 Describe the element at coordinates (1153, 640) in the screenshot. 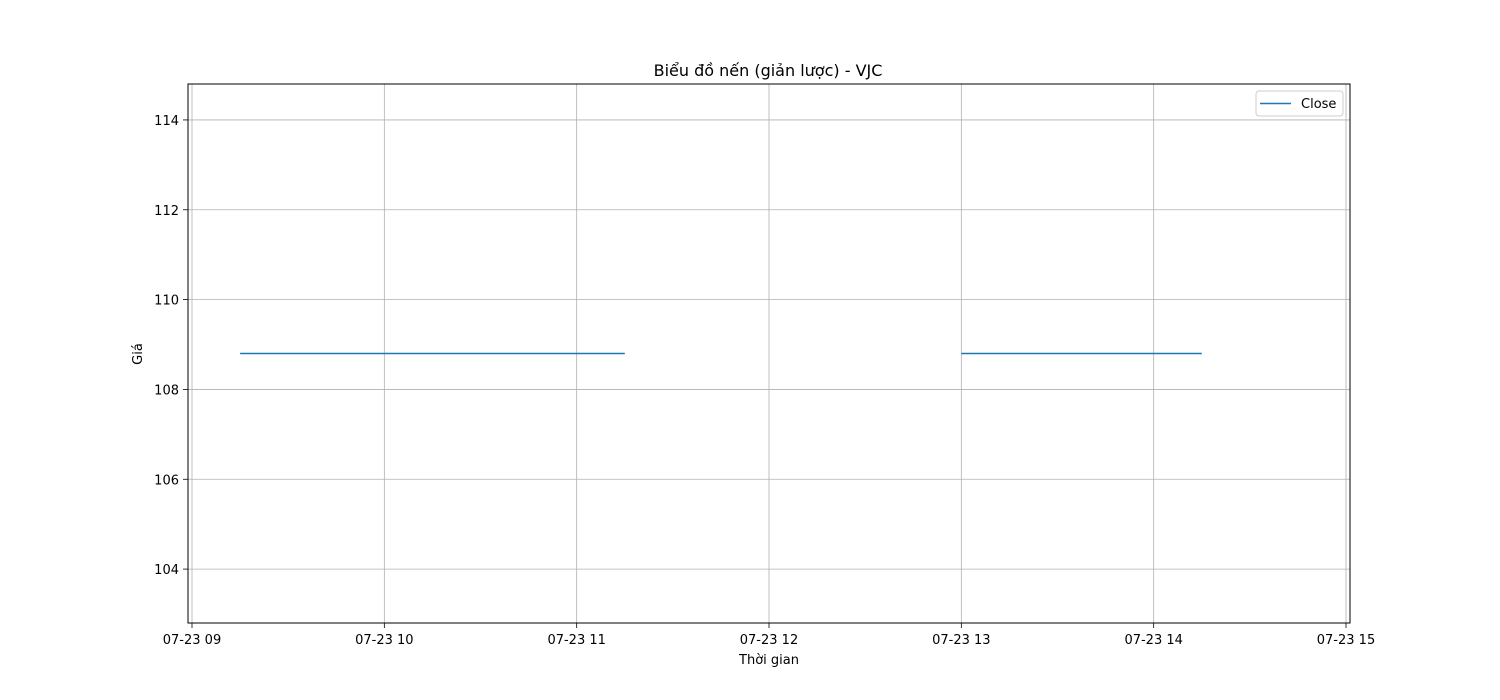

I see `x-tick-label: 07-23 14` at that location.